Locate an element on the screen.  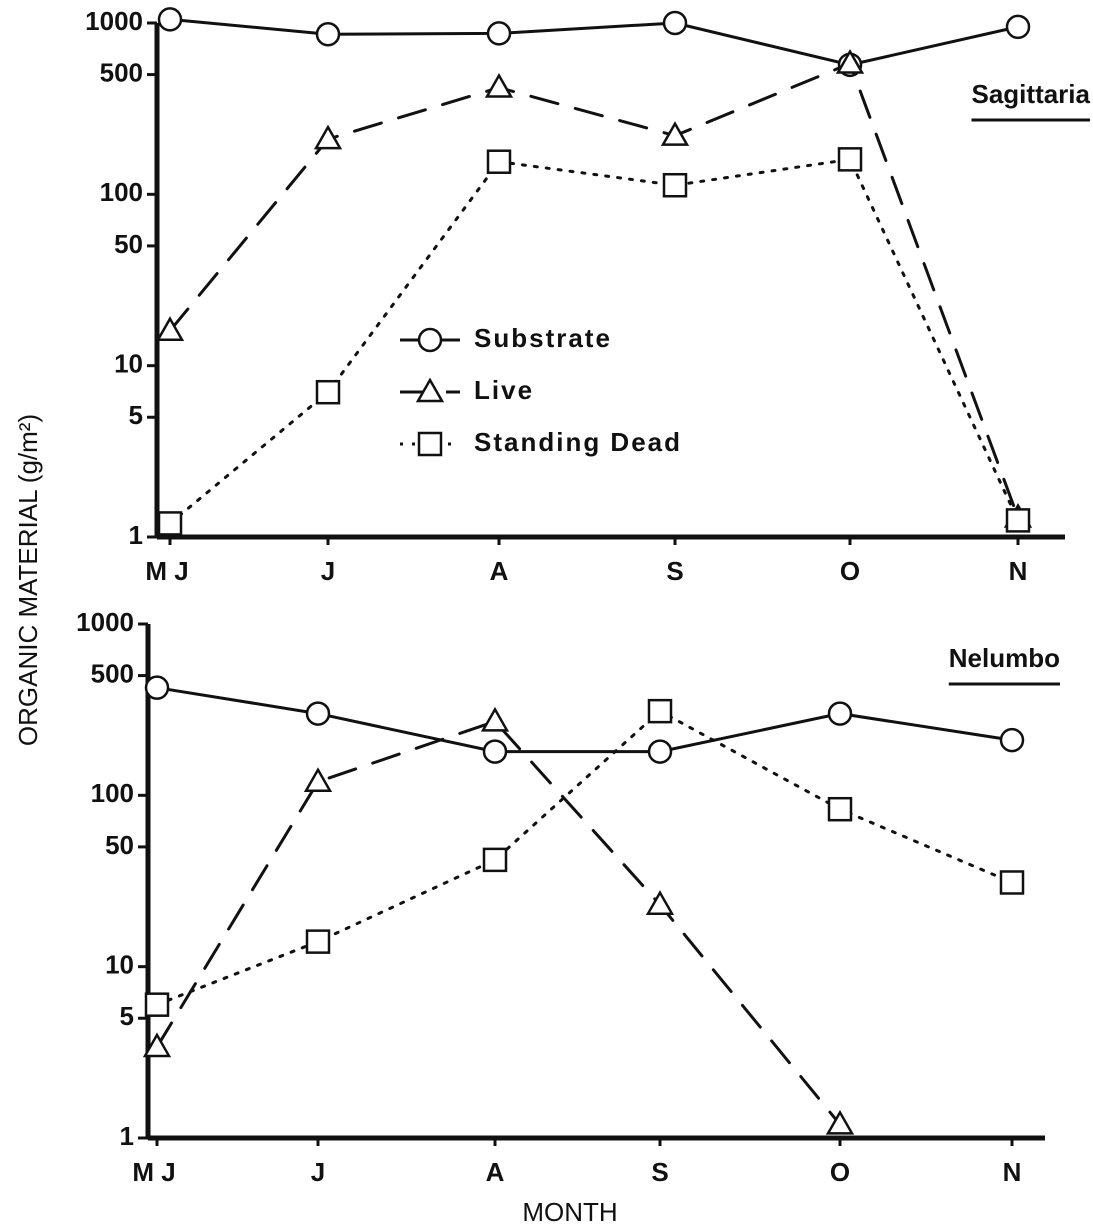
x-axis-label: MONTH is located at coordinates (569, 1212).